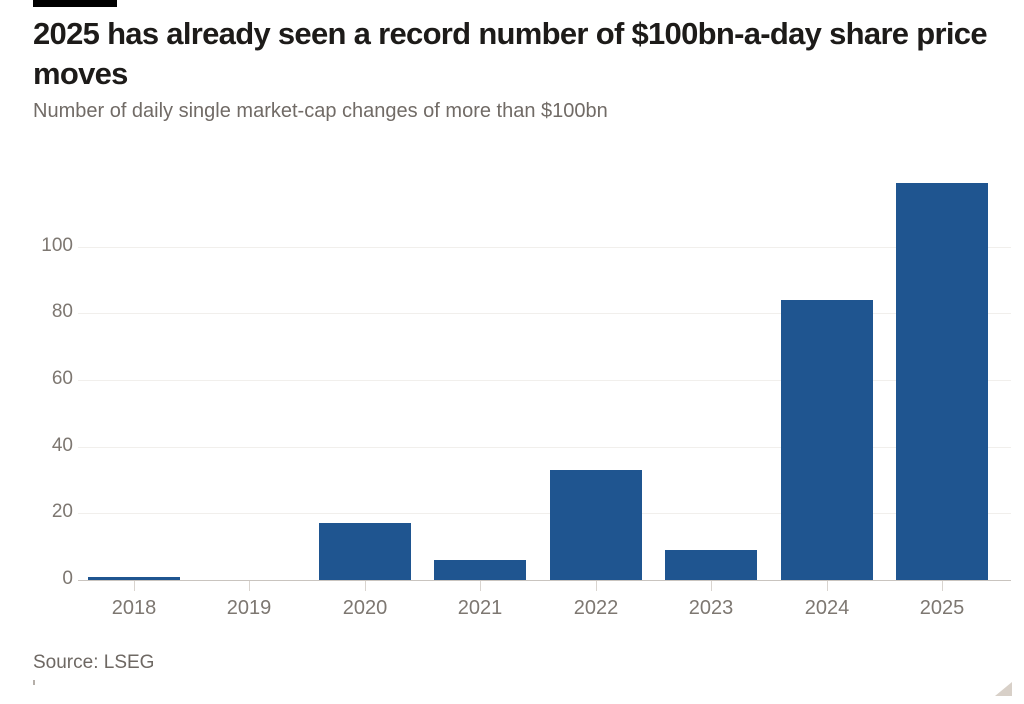  What do you see at coordinates (134, 586) in the screenshot?
I see `x-tick-2018` at bounding box center [134, 586].